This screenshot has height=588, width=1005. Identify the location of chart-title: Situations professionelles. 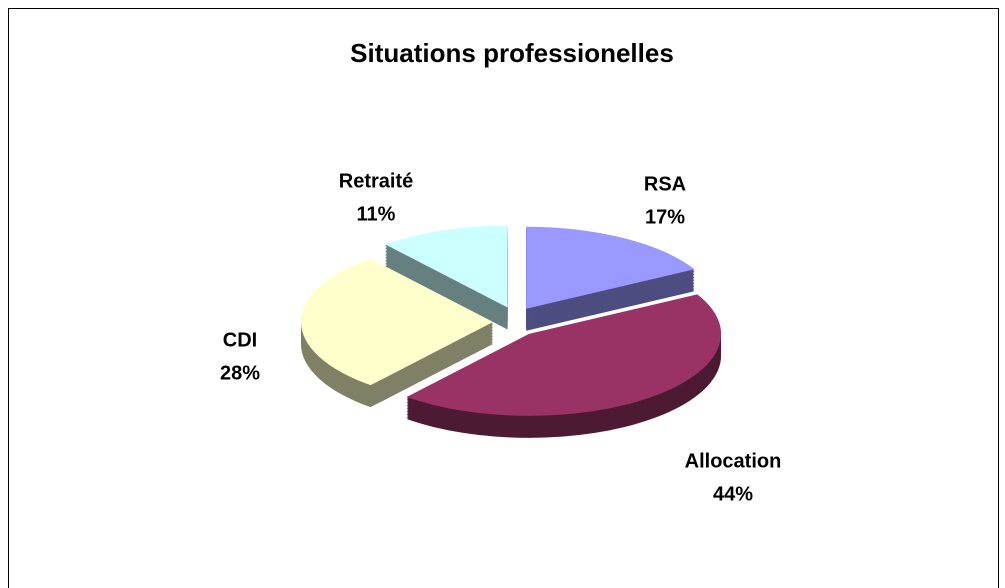
(512, 53).